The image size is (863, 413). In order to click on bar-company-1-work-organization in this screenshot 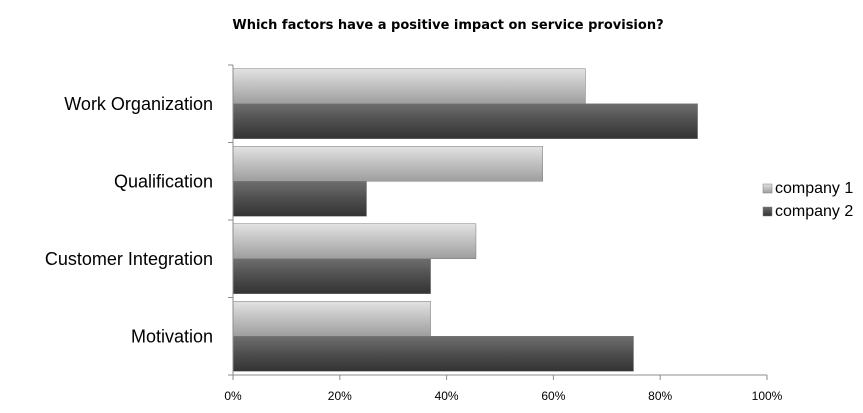, I will do `click(409, 86)`.